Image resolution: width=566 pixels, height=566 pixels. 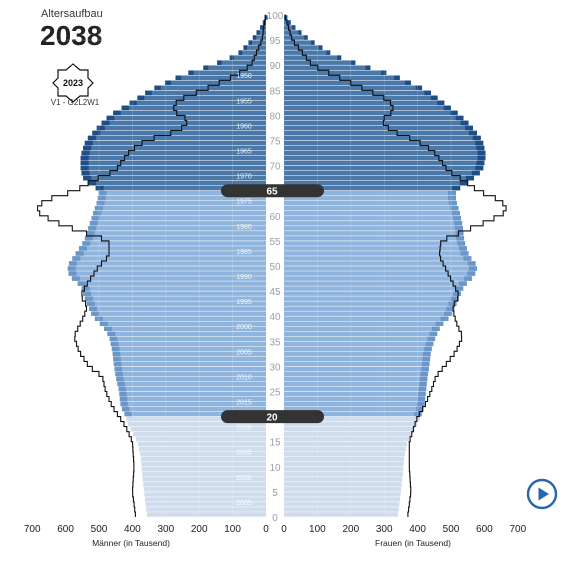 What do you see at coordinates (131, 543) in the screenshot?
I see `men-axis-label: Männer (in Tausend)` at bounding box center [131, 543].